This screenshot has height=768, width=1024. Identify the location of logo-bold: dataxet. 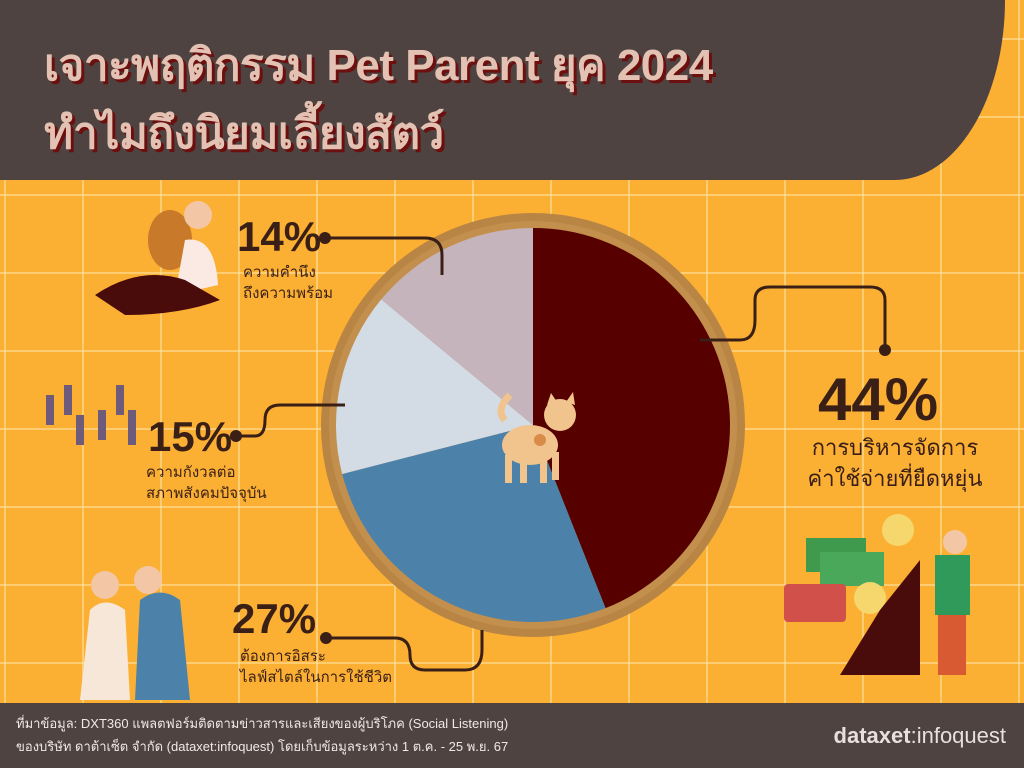
(872, 735).